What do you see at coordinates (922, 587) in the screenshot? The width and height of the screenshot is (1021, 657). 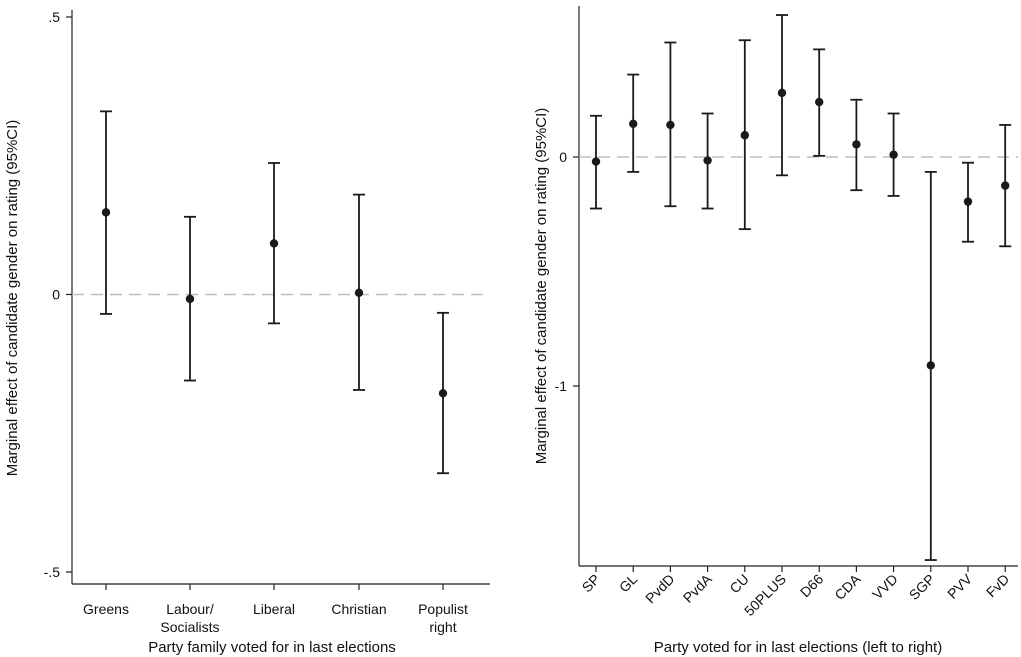 I see `right-xtick-label-sgp: SGP` at bounding box center [922, 587].